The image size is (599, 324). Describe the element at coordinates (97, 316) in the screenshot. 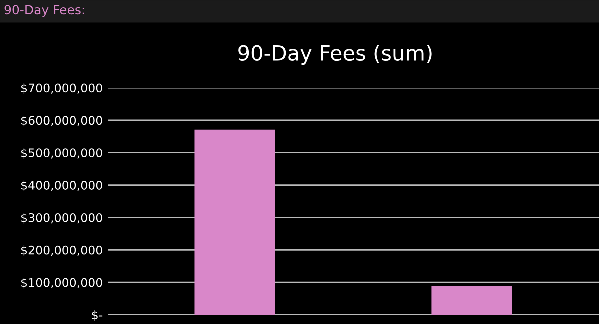

I see `y-tick-label: $-` at that location.